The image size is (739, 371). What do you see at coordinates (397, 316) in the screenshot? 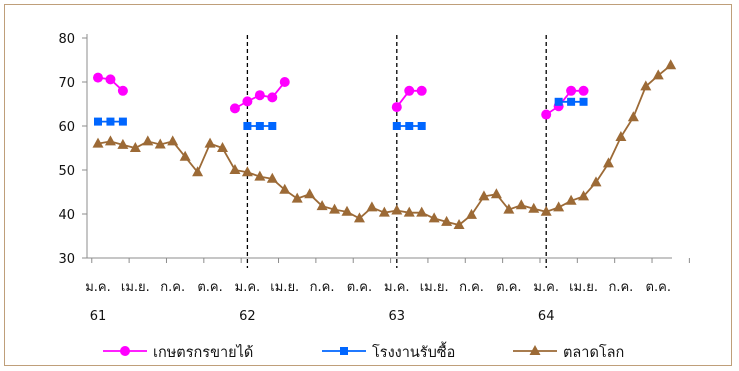
I see `x-year-label: 63` at bounding box center [397, 316].